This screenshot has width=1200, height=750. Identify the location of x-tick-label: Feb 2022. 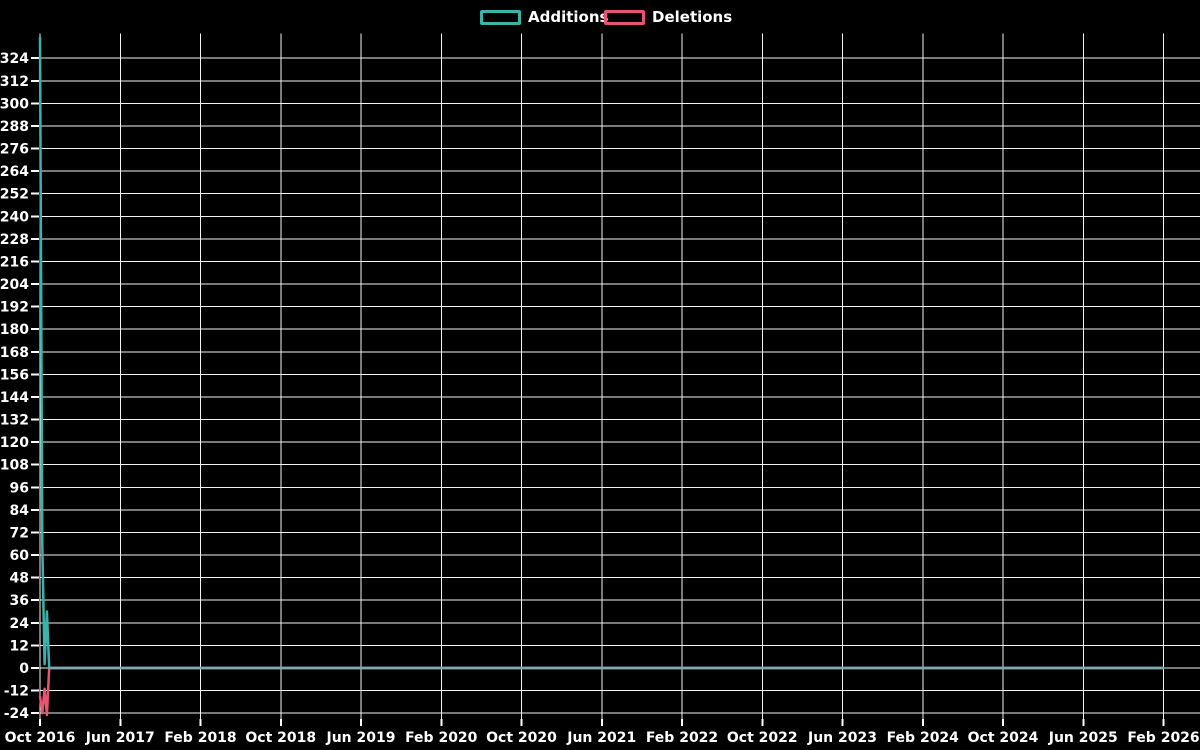
(682, 738).